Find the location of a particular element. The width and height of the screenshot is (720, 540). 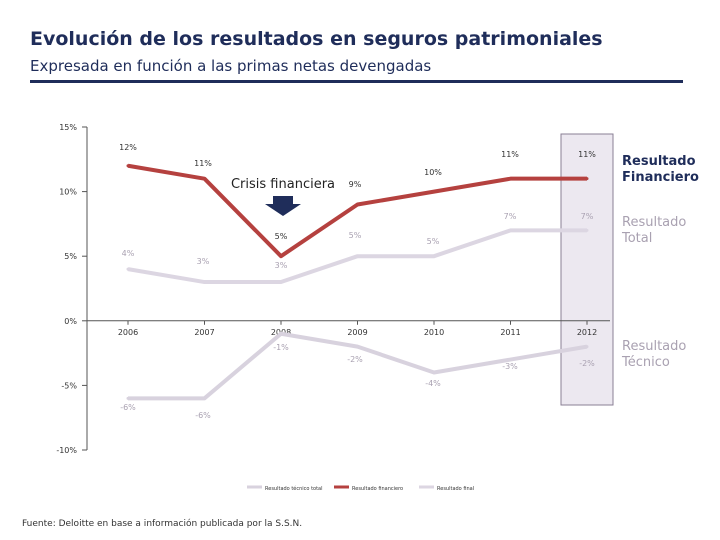

x-tick-label: 2010 is located at coordinates (434, 332).